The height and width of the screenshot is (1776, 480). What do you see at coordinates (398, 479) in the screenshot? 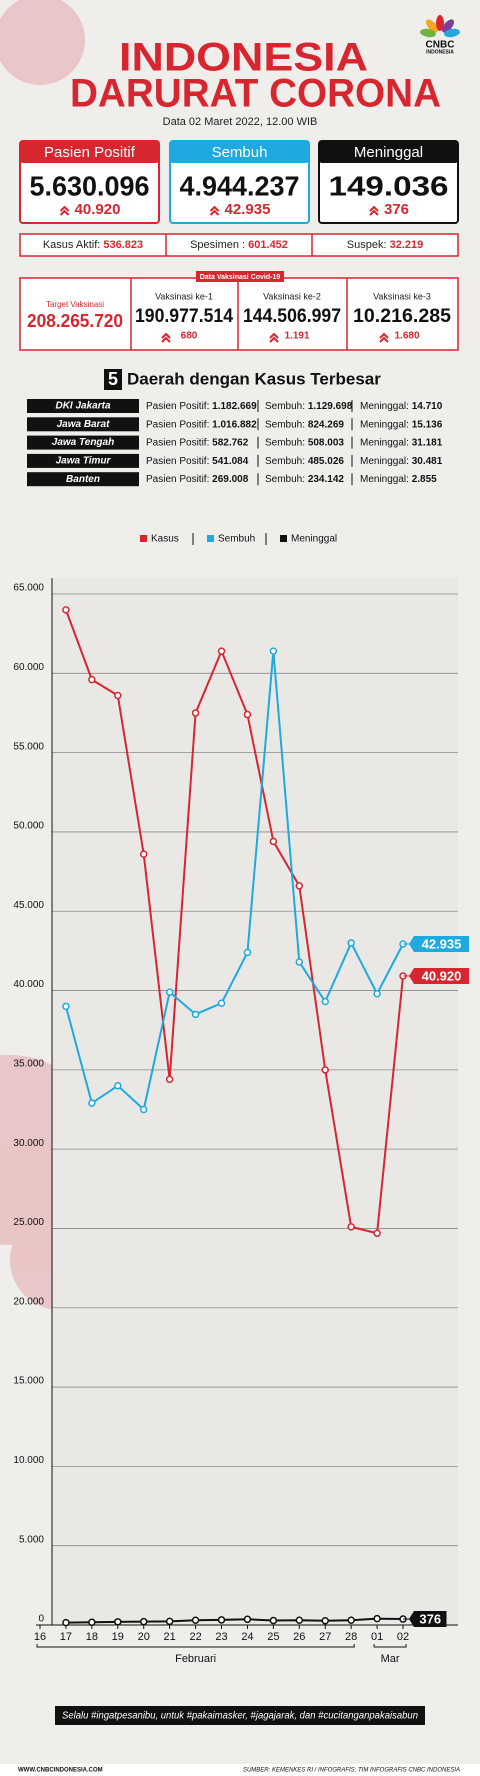
I see `region-cell: Meninggal: 2.855` at bounding box center [398, 479].